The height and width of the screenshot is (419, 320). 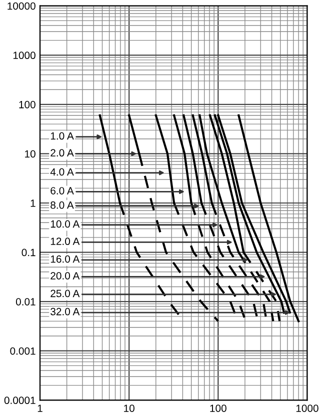 What do you see at coordinates (65, 276) in the screenshot?
I see `annotation: 20.0 A` at bounding box center [65, 276].